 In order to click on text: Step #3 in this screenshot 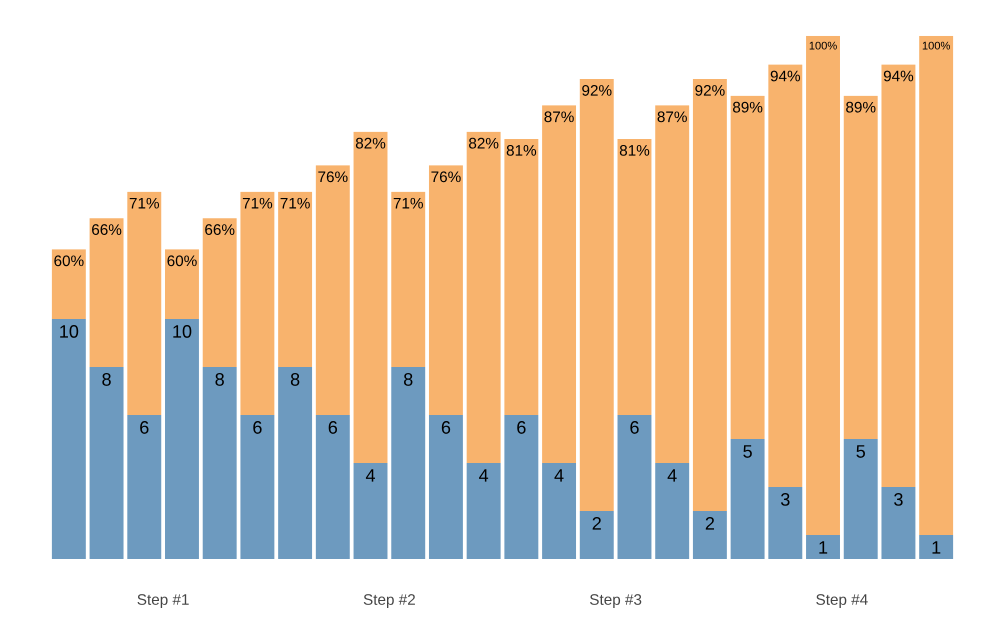, I will do `click(616, 601)`.